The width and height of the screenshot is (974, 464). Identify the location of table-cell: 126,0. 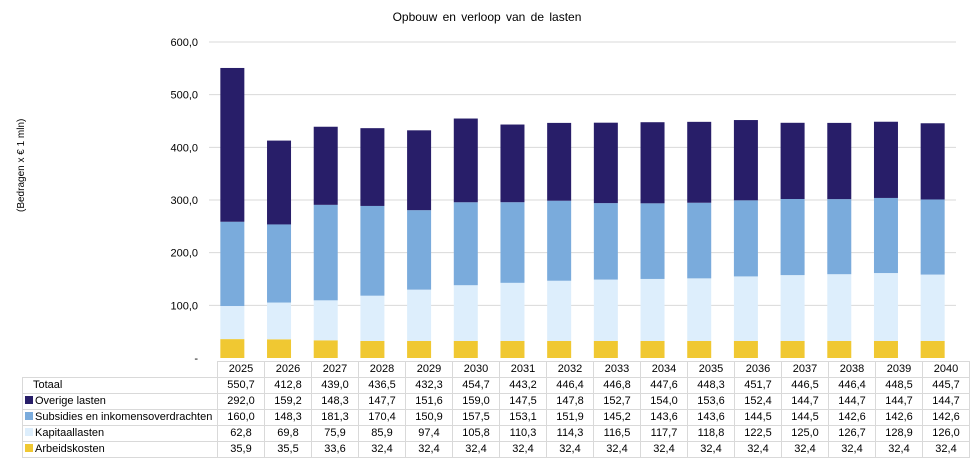
(946, 433).